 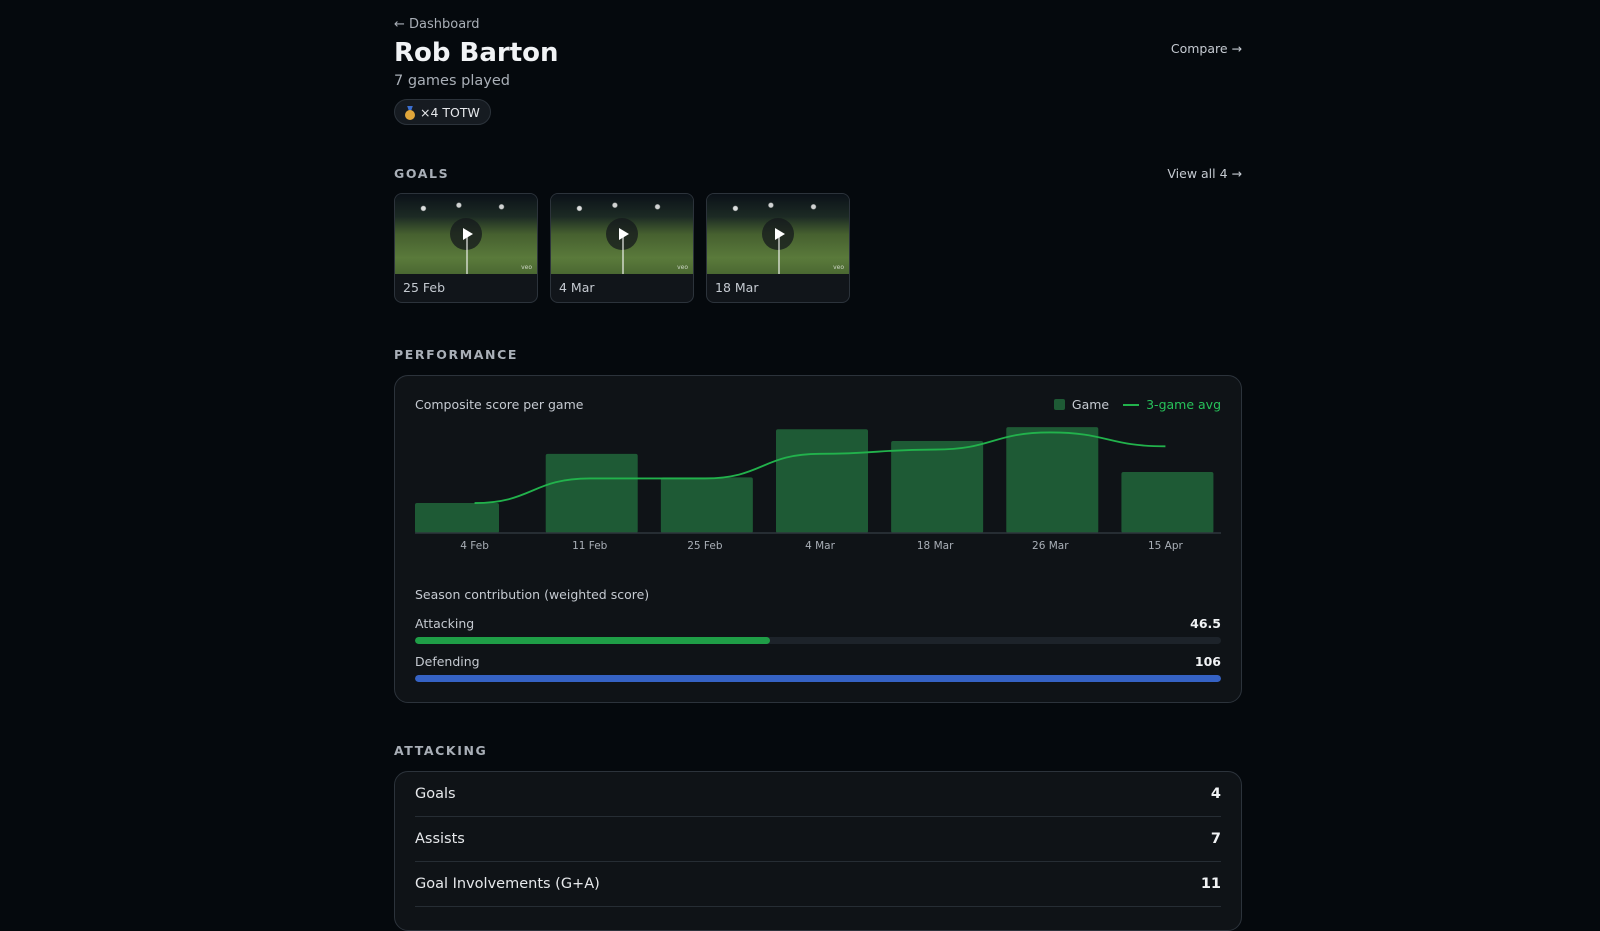 What do you see at coordinates (1206, 48) in the screenshot?
I see `compare-link: Compare →` at bounding box center [1206, 48].